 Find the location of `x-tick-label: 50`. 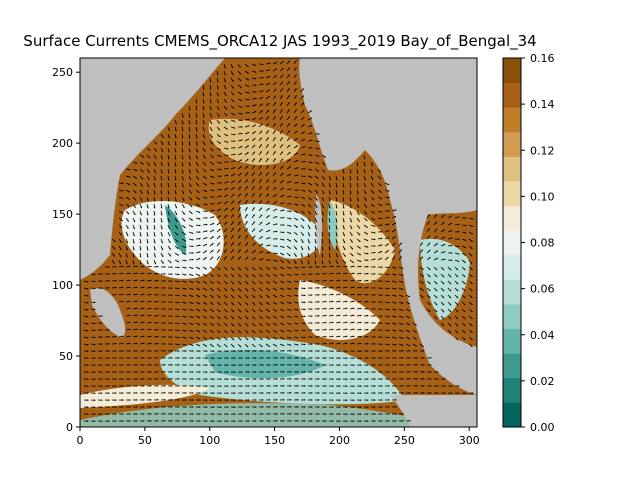

x-tick-label: 50 is located at coordinates (145, 440).